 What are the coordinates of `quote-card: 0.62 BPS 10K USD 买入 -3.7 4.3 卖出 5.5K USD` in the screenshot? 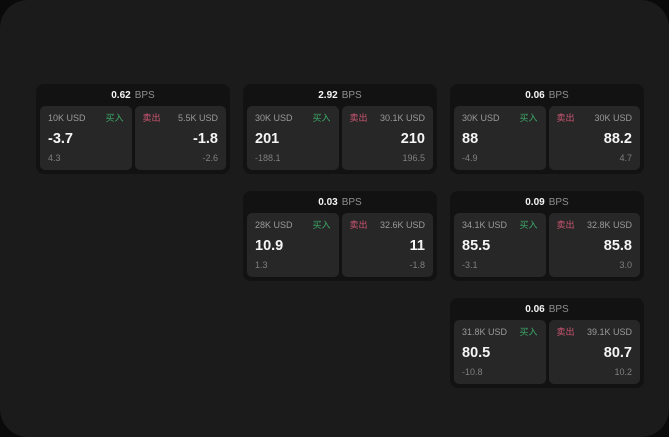 It's located at (133, 129).